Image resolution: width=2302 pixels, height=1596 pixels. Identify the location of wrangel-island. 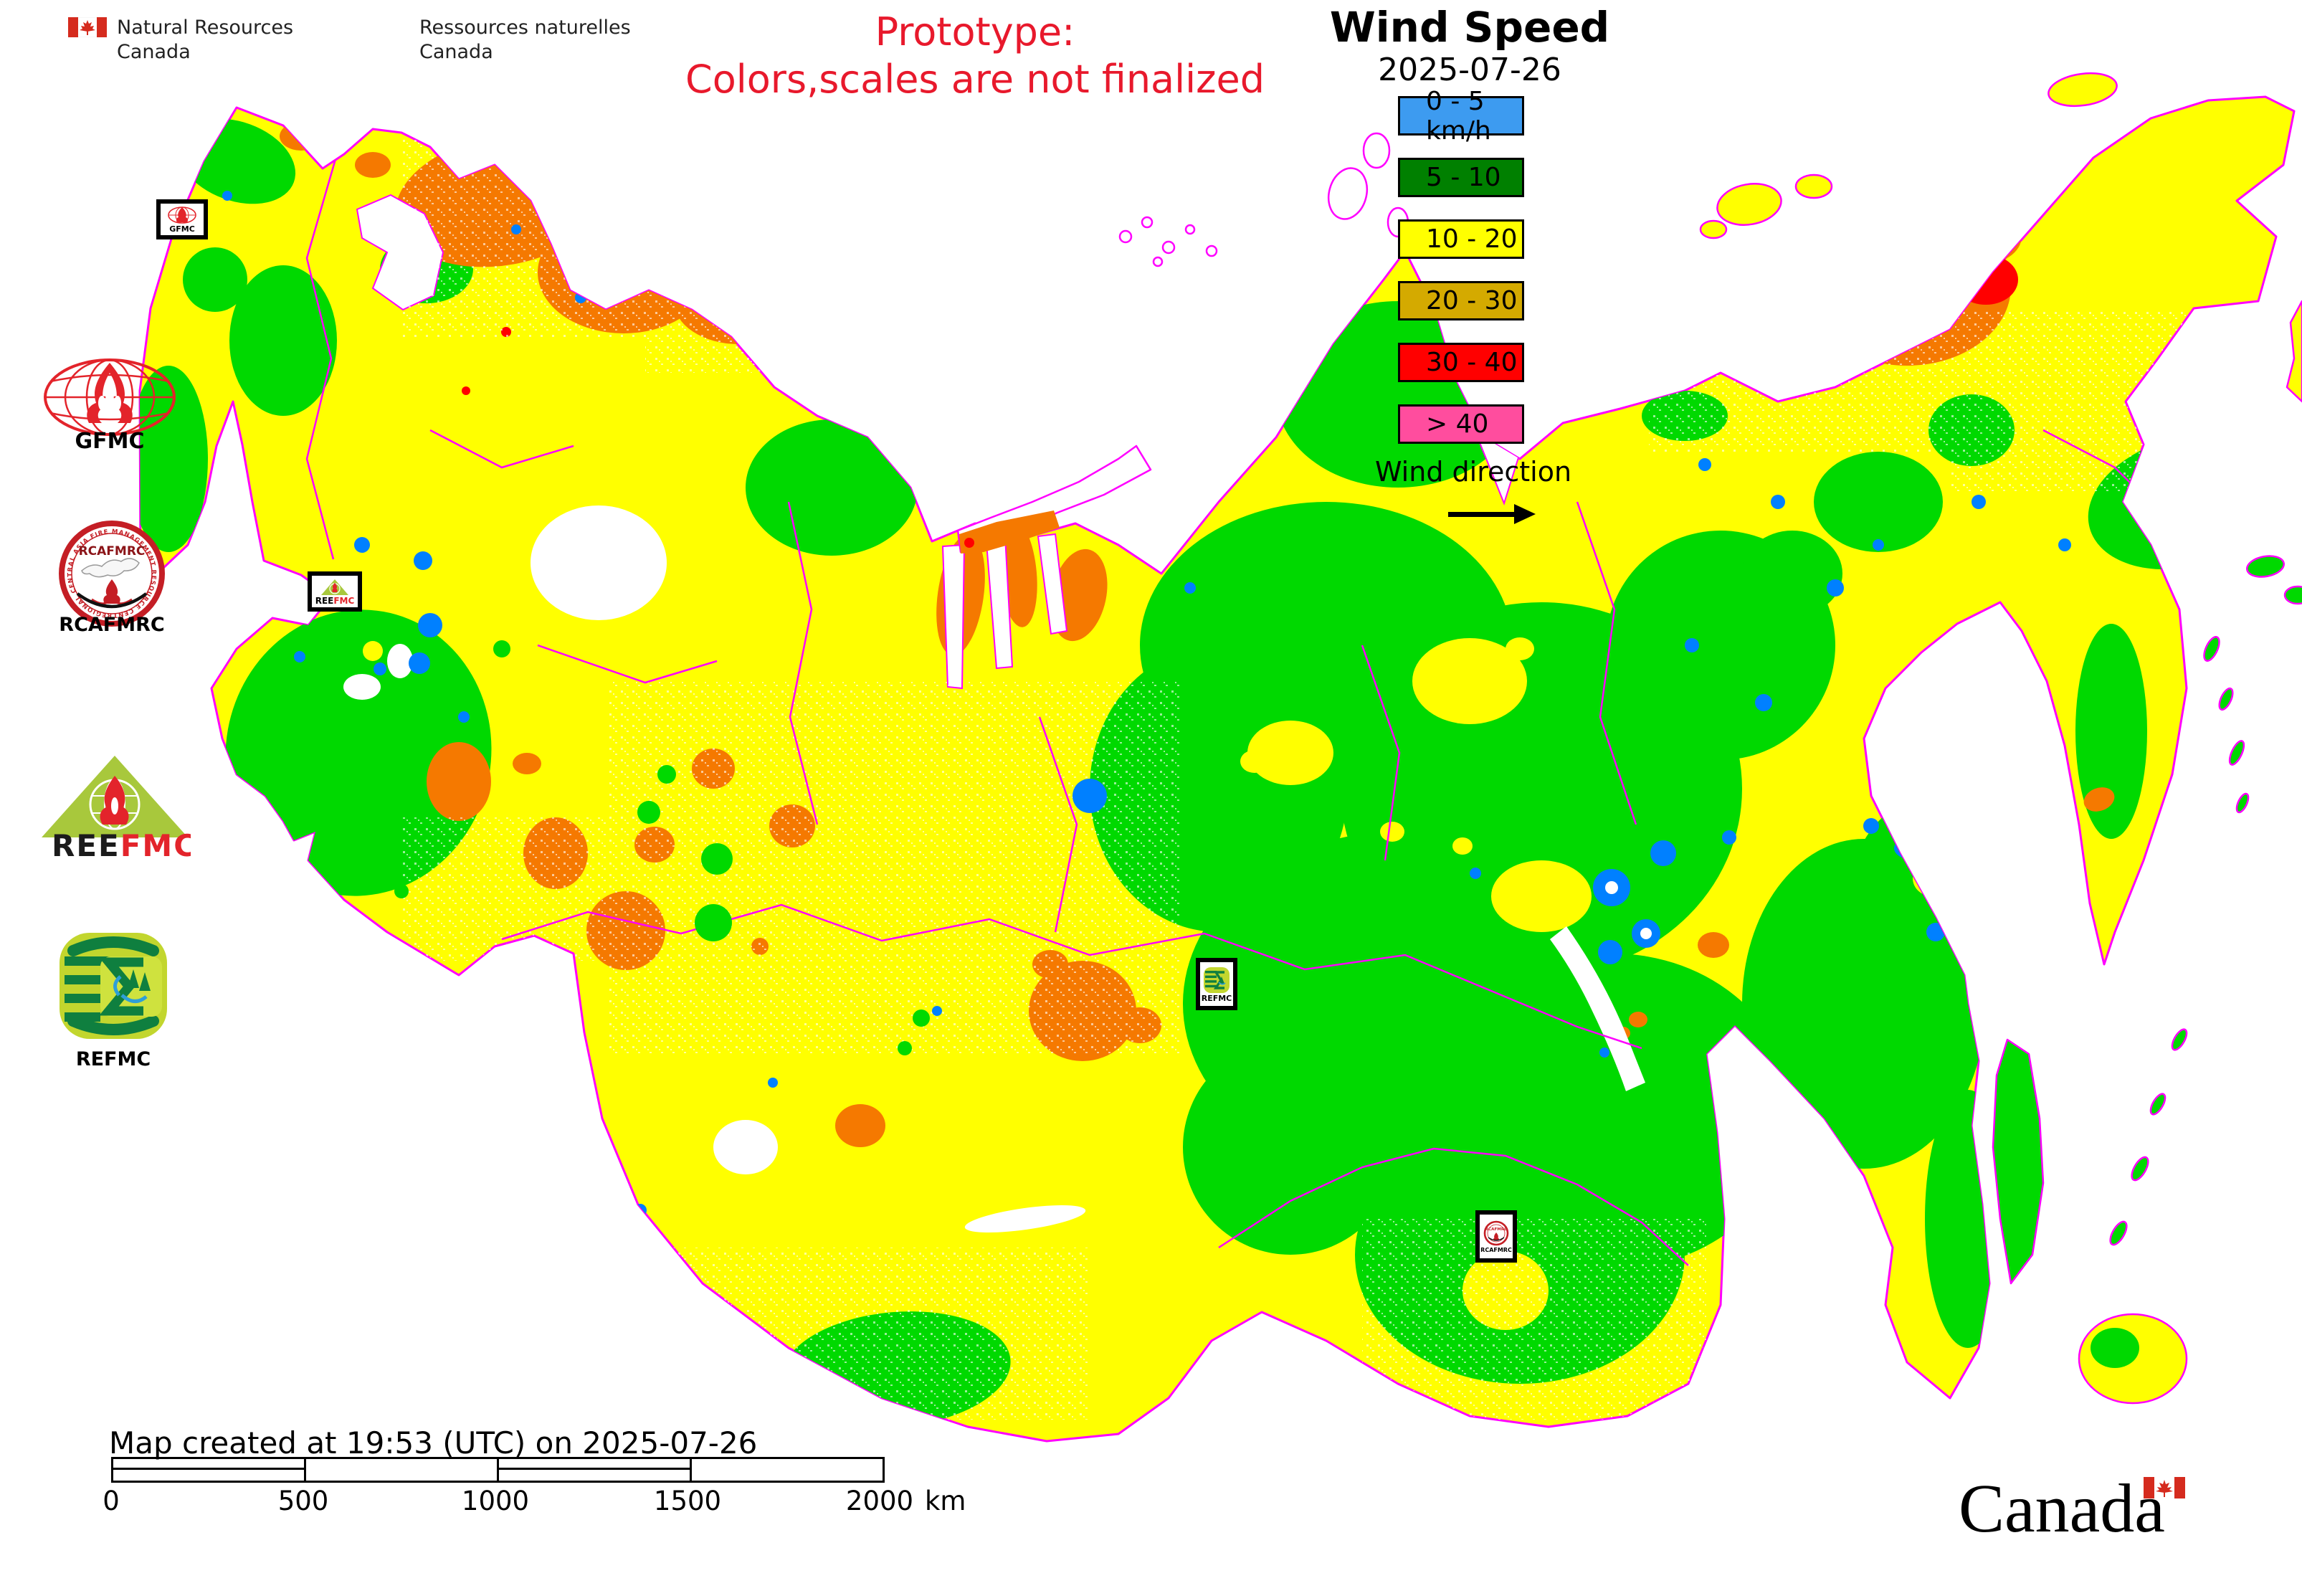
(2082, 90).